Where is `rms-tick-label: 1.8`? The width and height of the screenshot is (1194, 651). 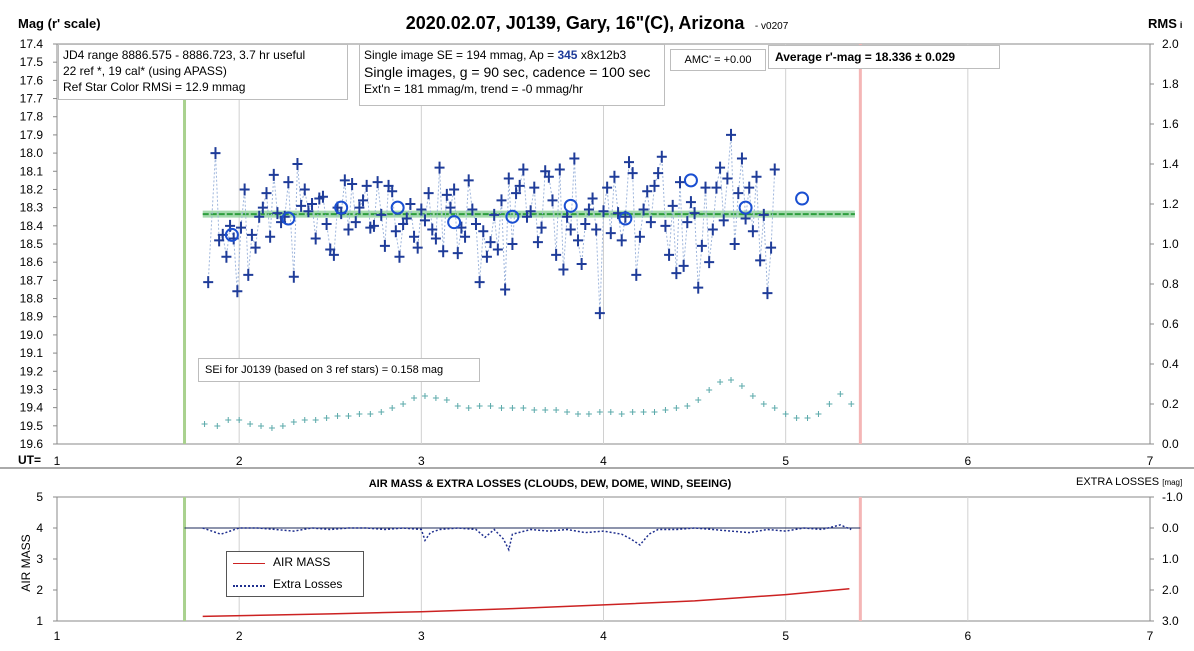 rms-tick-label: 1.8 is located at coordinates (1170, 84).